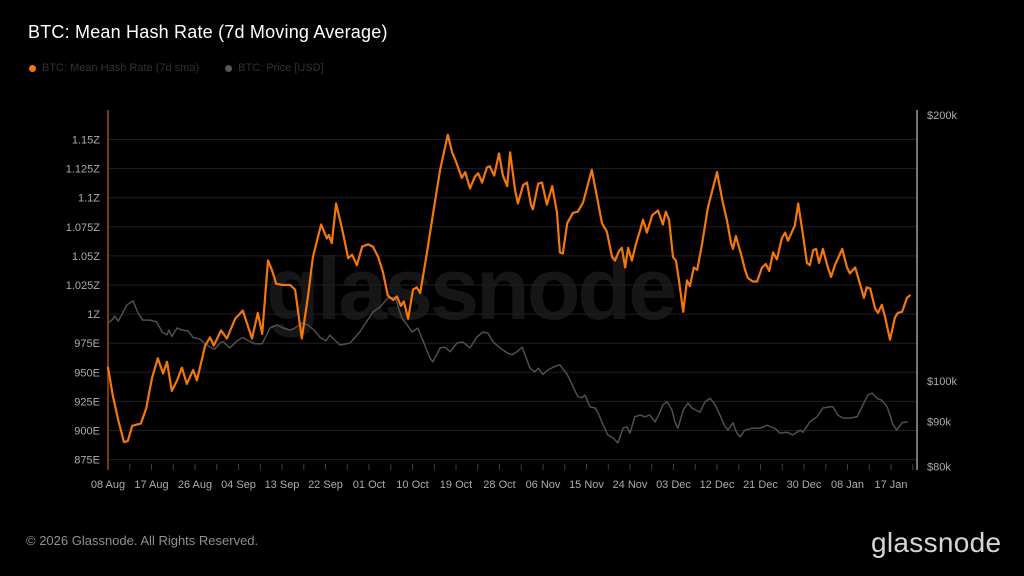 This screenshot has width=1024, height=576. I want to click on x-tick-label: 22 Sep, so click(325, 485).